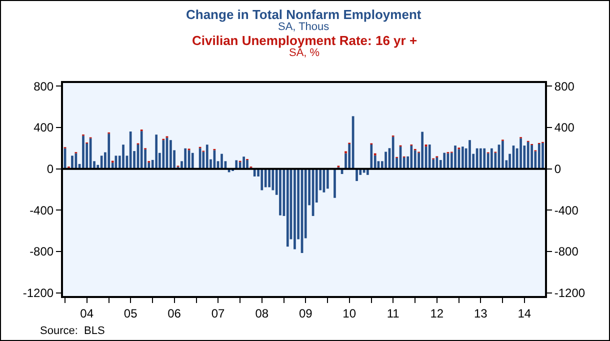 The height and width of the screenshot is (341, 610). Describe the element at coordinates (44, 86) in the screenshot. I see `y-tick-label: 800` at that location.